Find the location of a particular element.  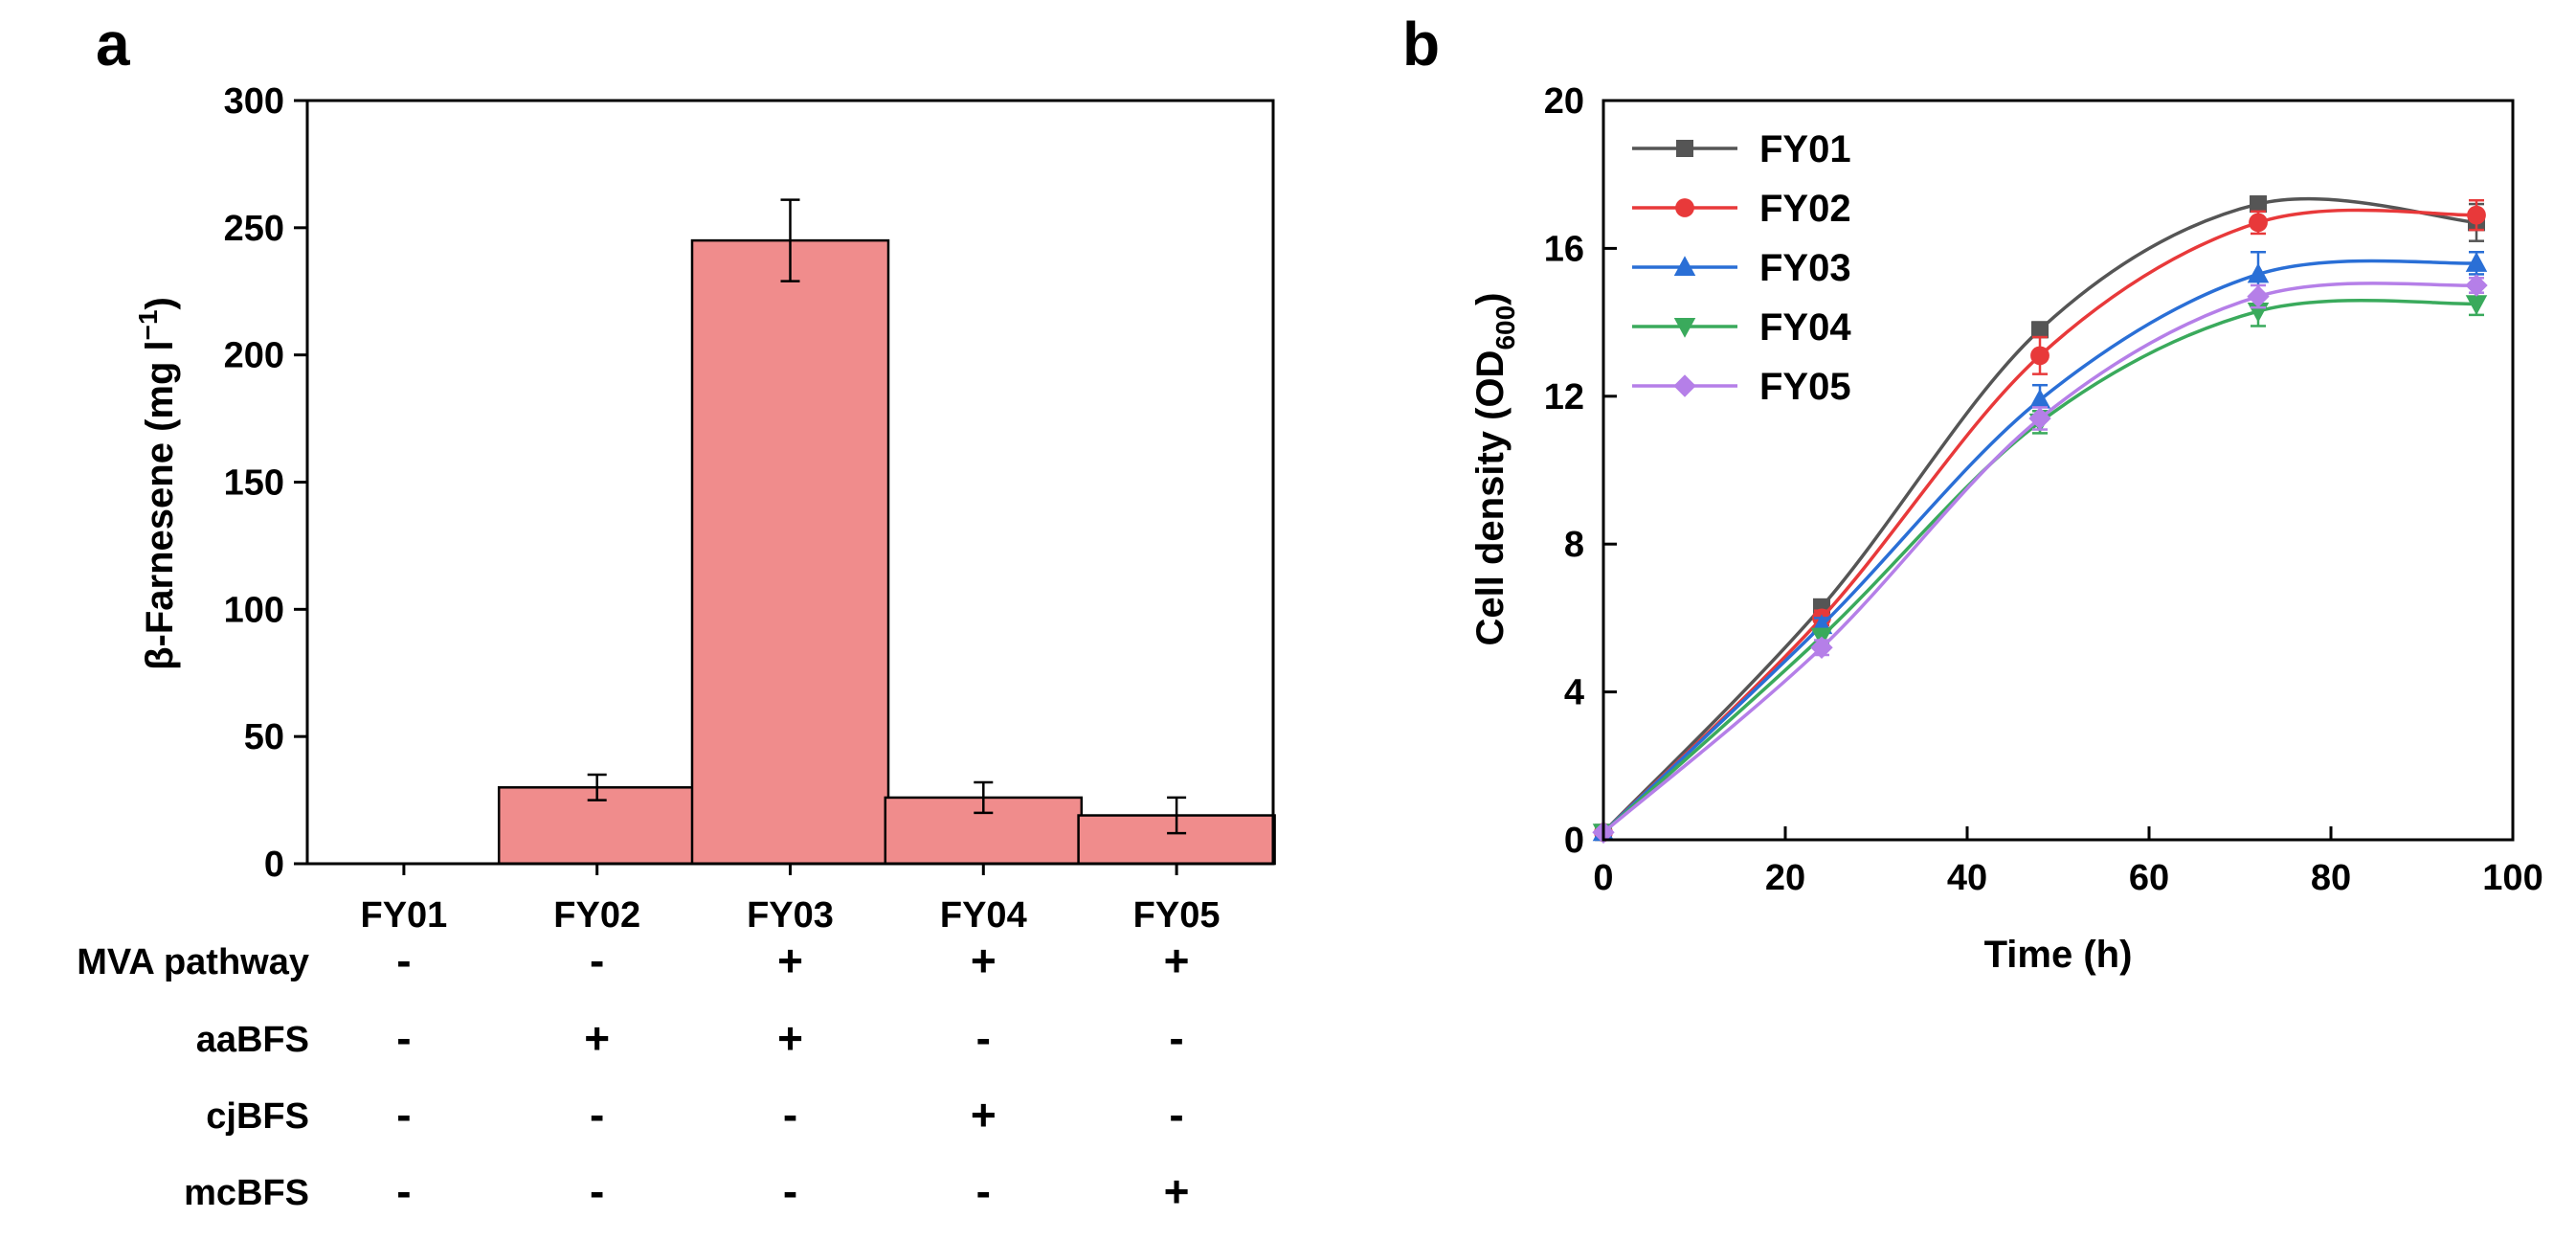

y-tick-label: 150 is located at coordinates (254, 483).